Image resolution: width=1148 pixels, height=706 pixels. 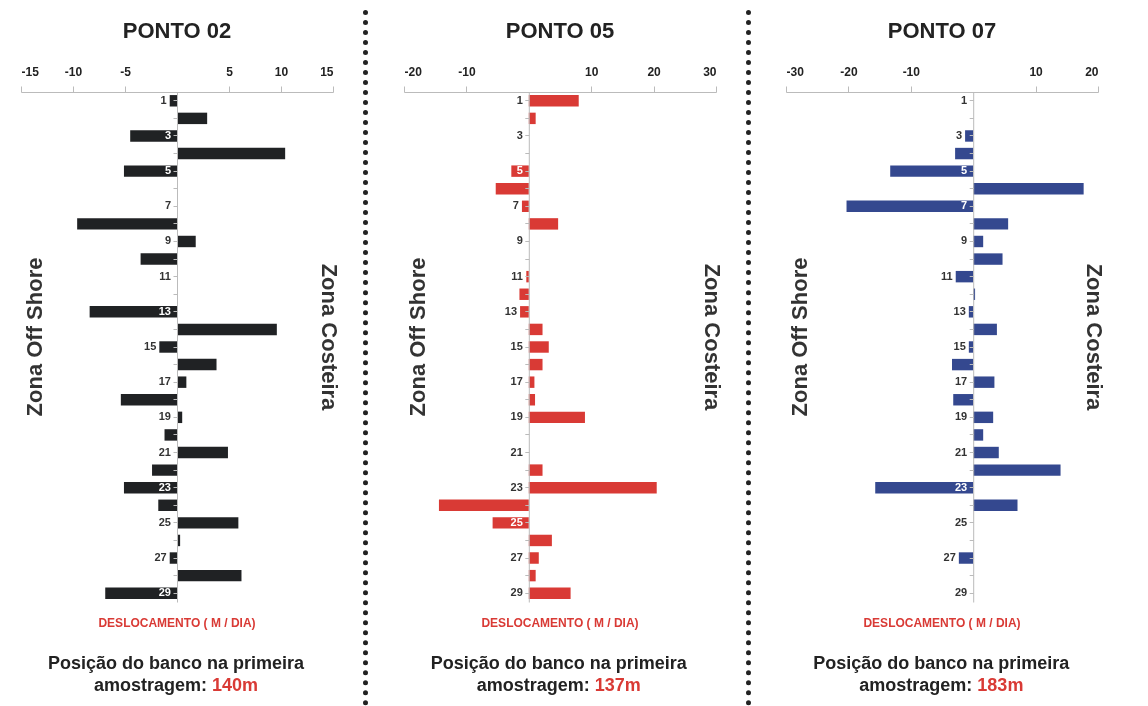 I want to click on x-tick-label: 15, so click(x=327, y=71).